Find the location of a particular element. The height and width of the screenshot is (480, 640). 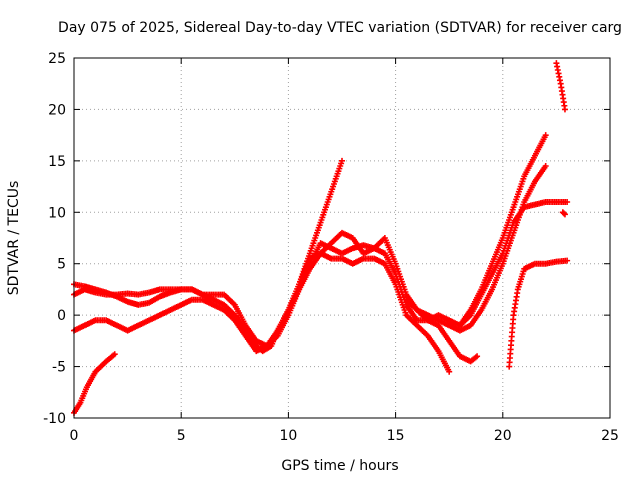

x-tick-label: 10 is located at coordinates (288, 436).